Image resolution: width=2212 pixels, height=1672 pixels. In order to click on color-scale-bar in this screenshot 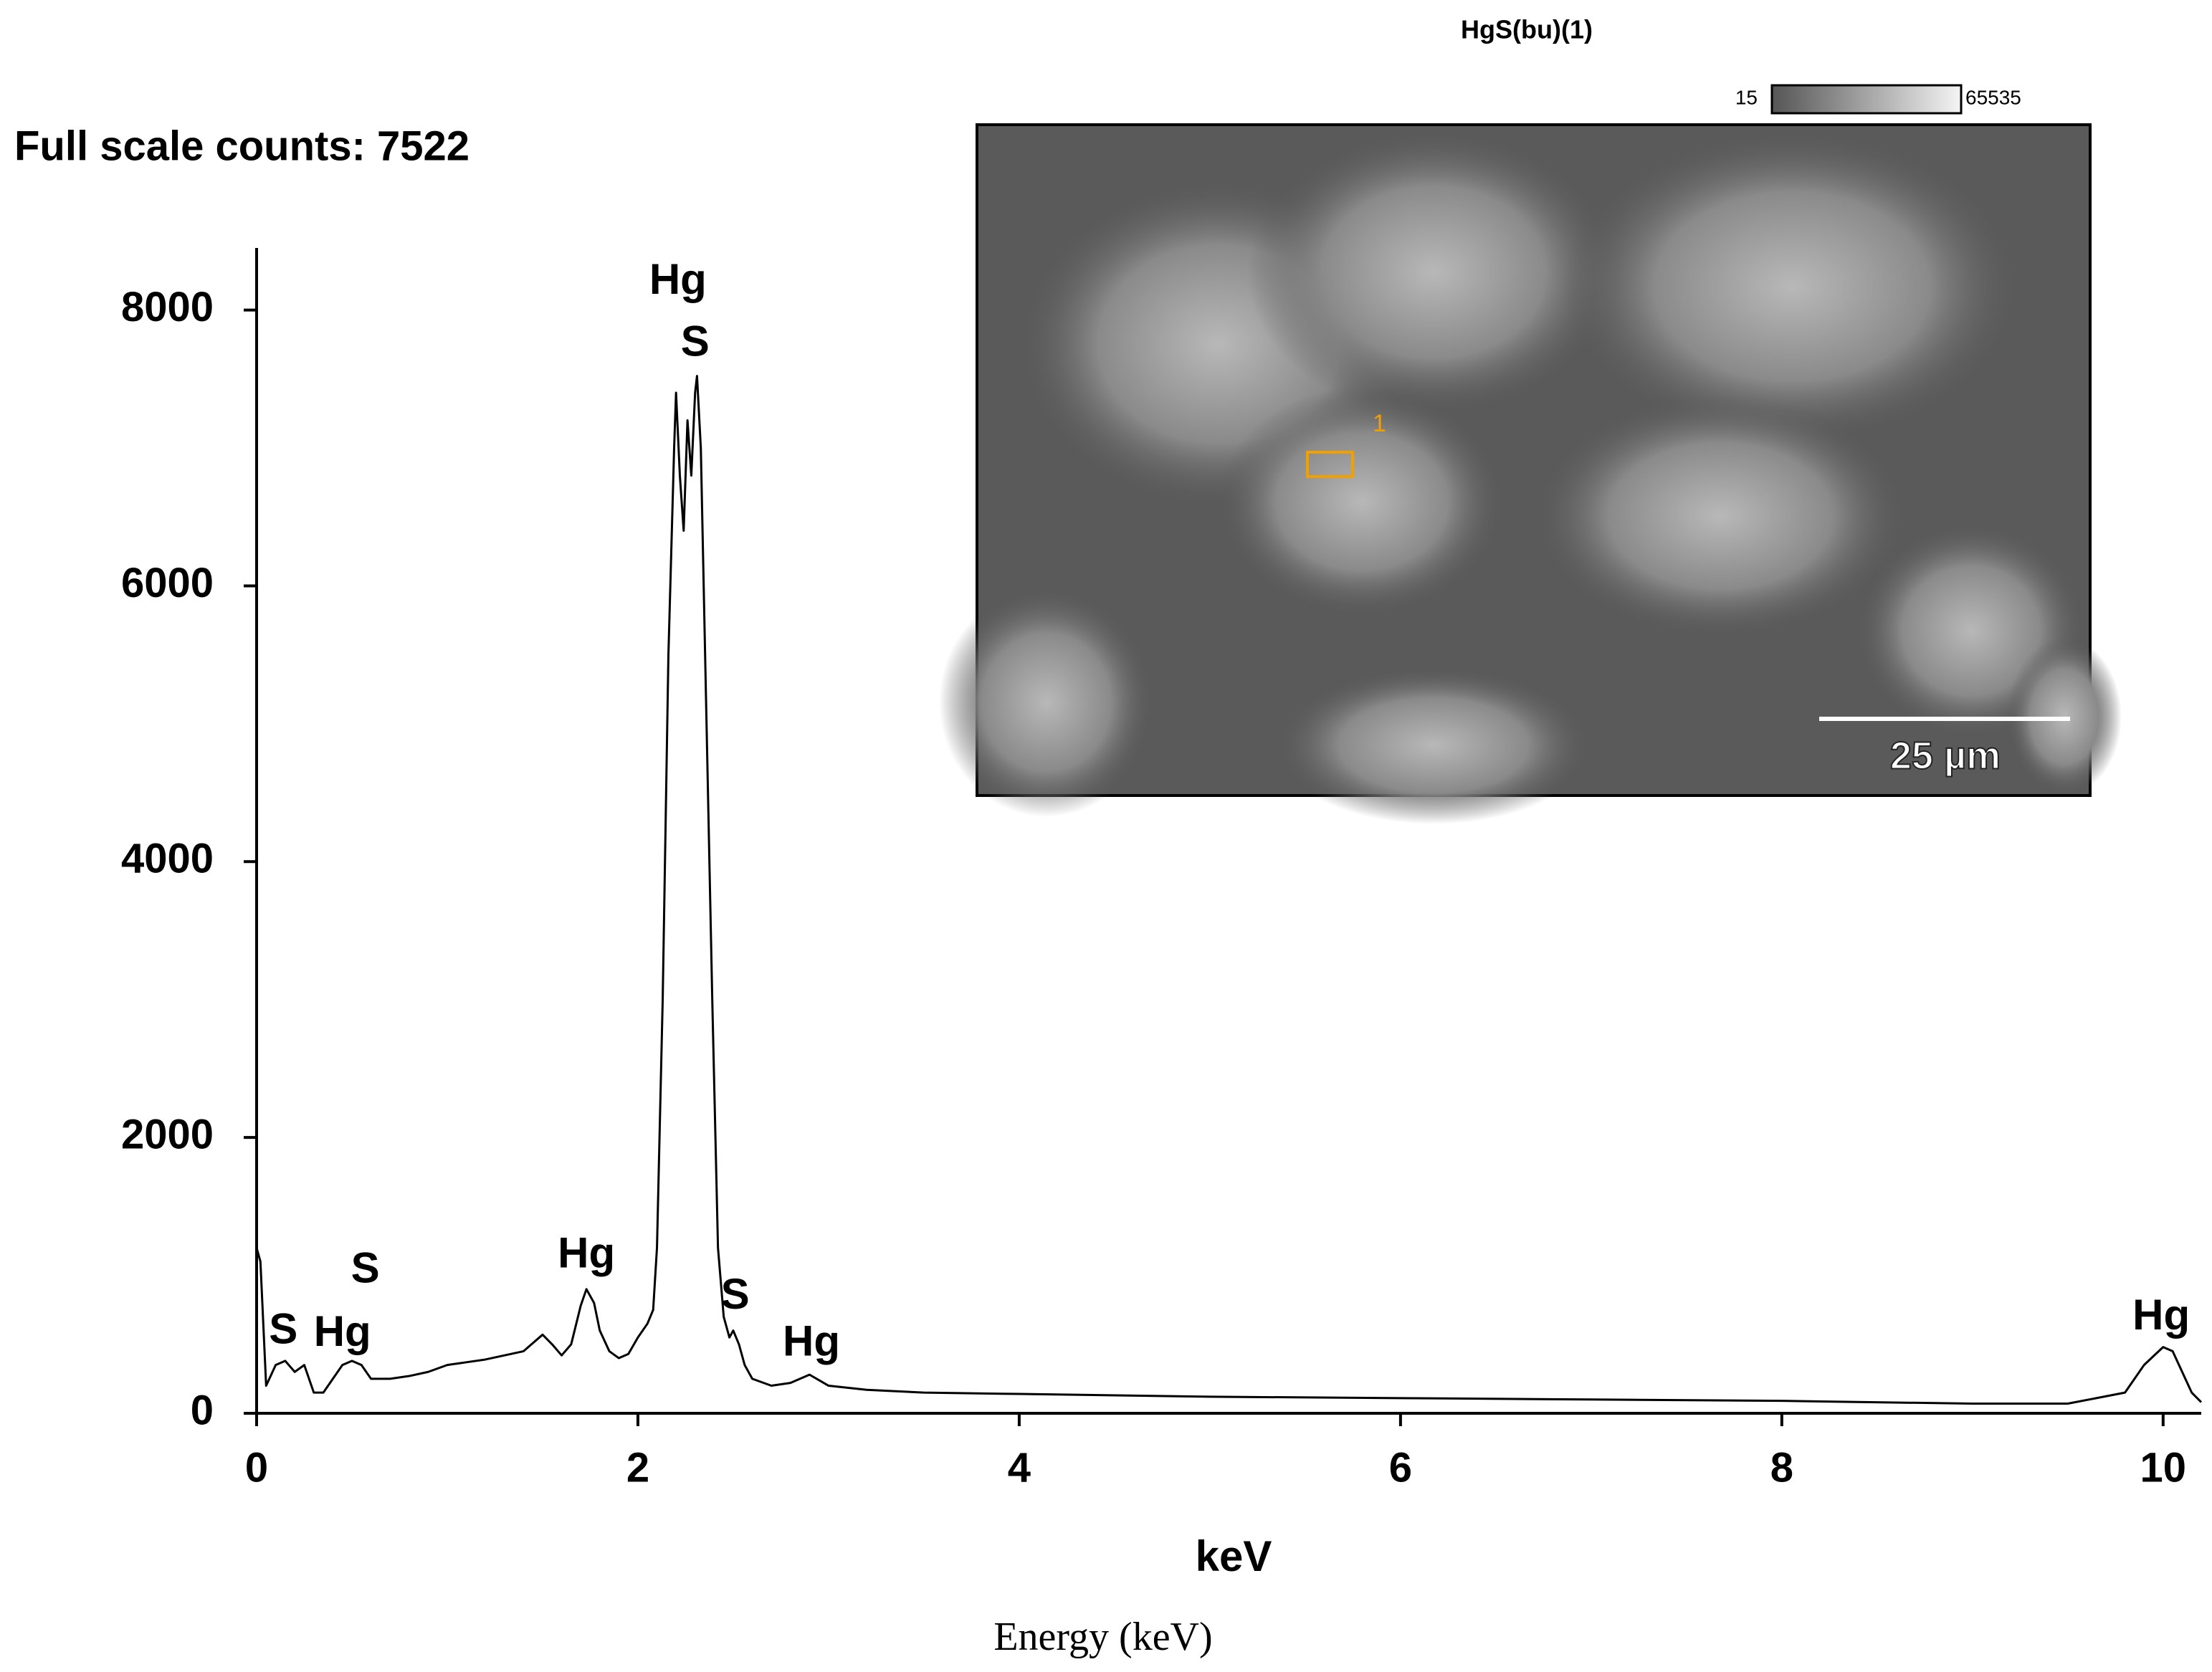, I will do `click(1867, 100)`.